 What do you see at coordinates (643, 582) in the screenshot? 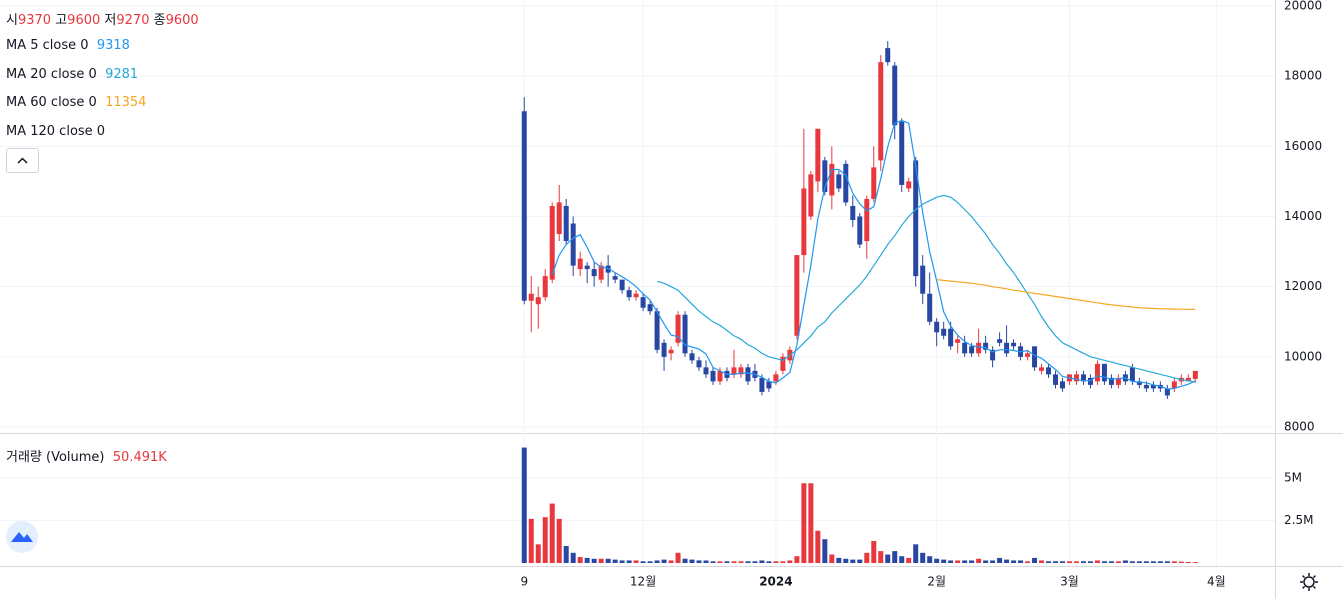
I see `x-tick-label: 12월` at bounding box center [643, 582].